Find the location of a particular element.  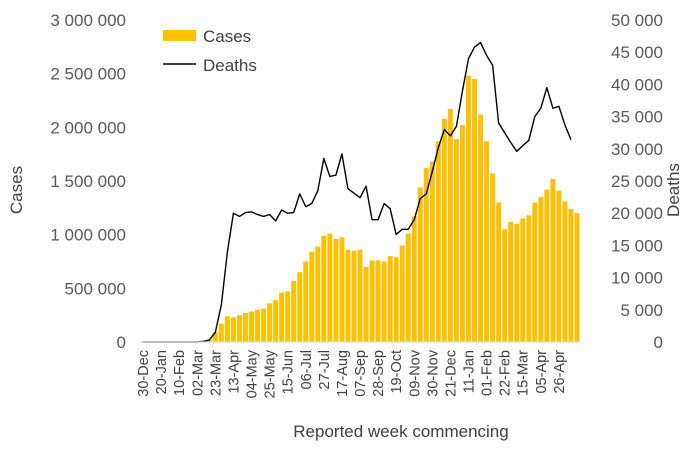

x-tick-label: 09-Nov is located at coordinates (415, 372).